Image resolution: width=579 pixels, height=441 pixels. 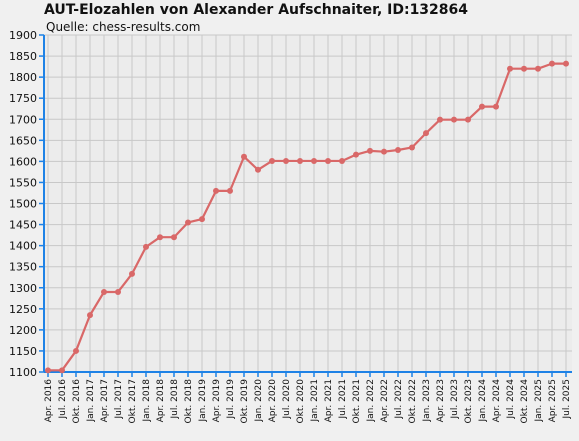 I want to click on y-tick-label: 1750, so click(x=23, y=98).